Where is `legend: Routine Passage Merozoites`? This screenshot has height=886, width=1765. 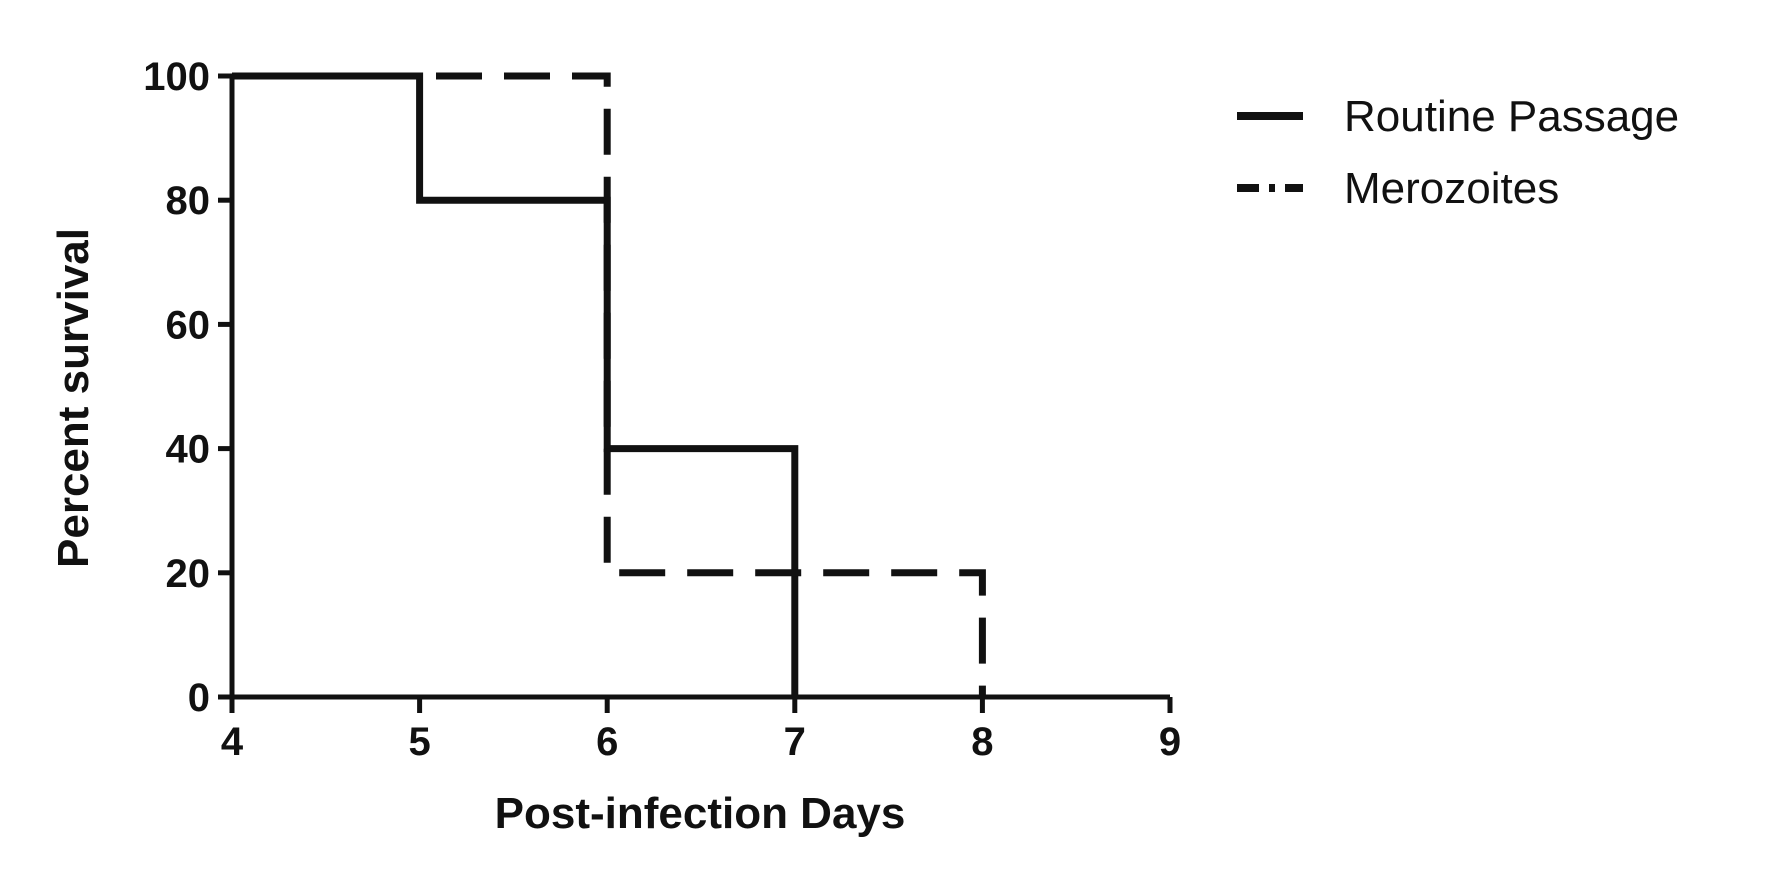 legend: Routine Passage Merozoites is located at coordinates (1458, 152).